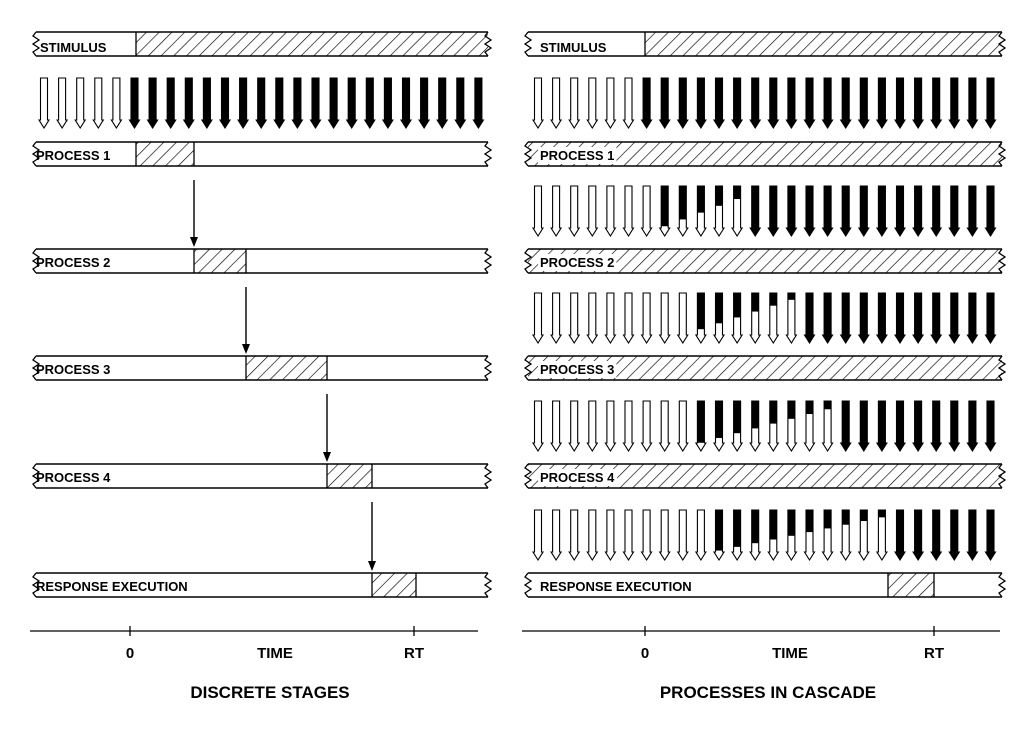 Image resolution: width=1024 pixels, height=729 pixels. What do you see at coordinates (36, 44) in the screenshot?
I see `discrete-stimulus-bar-left-break` at bounding box center [36, 44].